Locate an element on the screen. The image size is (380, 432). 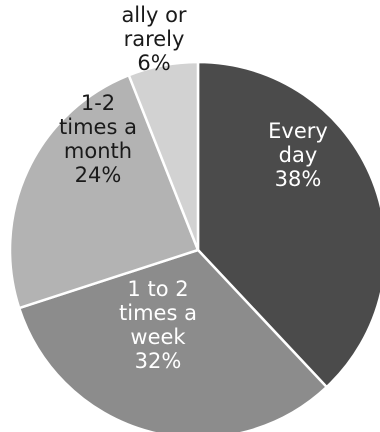
slice-label-every-day: Every day 38% is located at coordinates (298, 155).